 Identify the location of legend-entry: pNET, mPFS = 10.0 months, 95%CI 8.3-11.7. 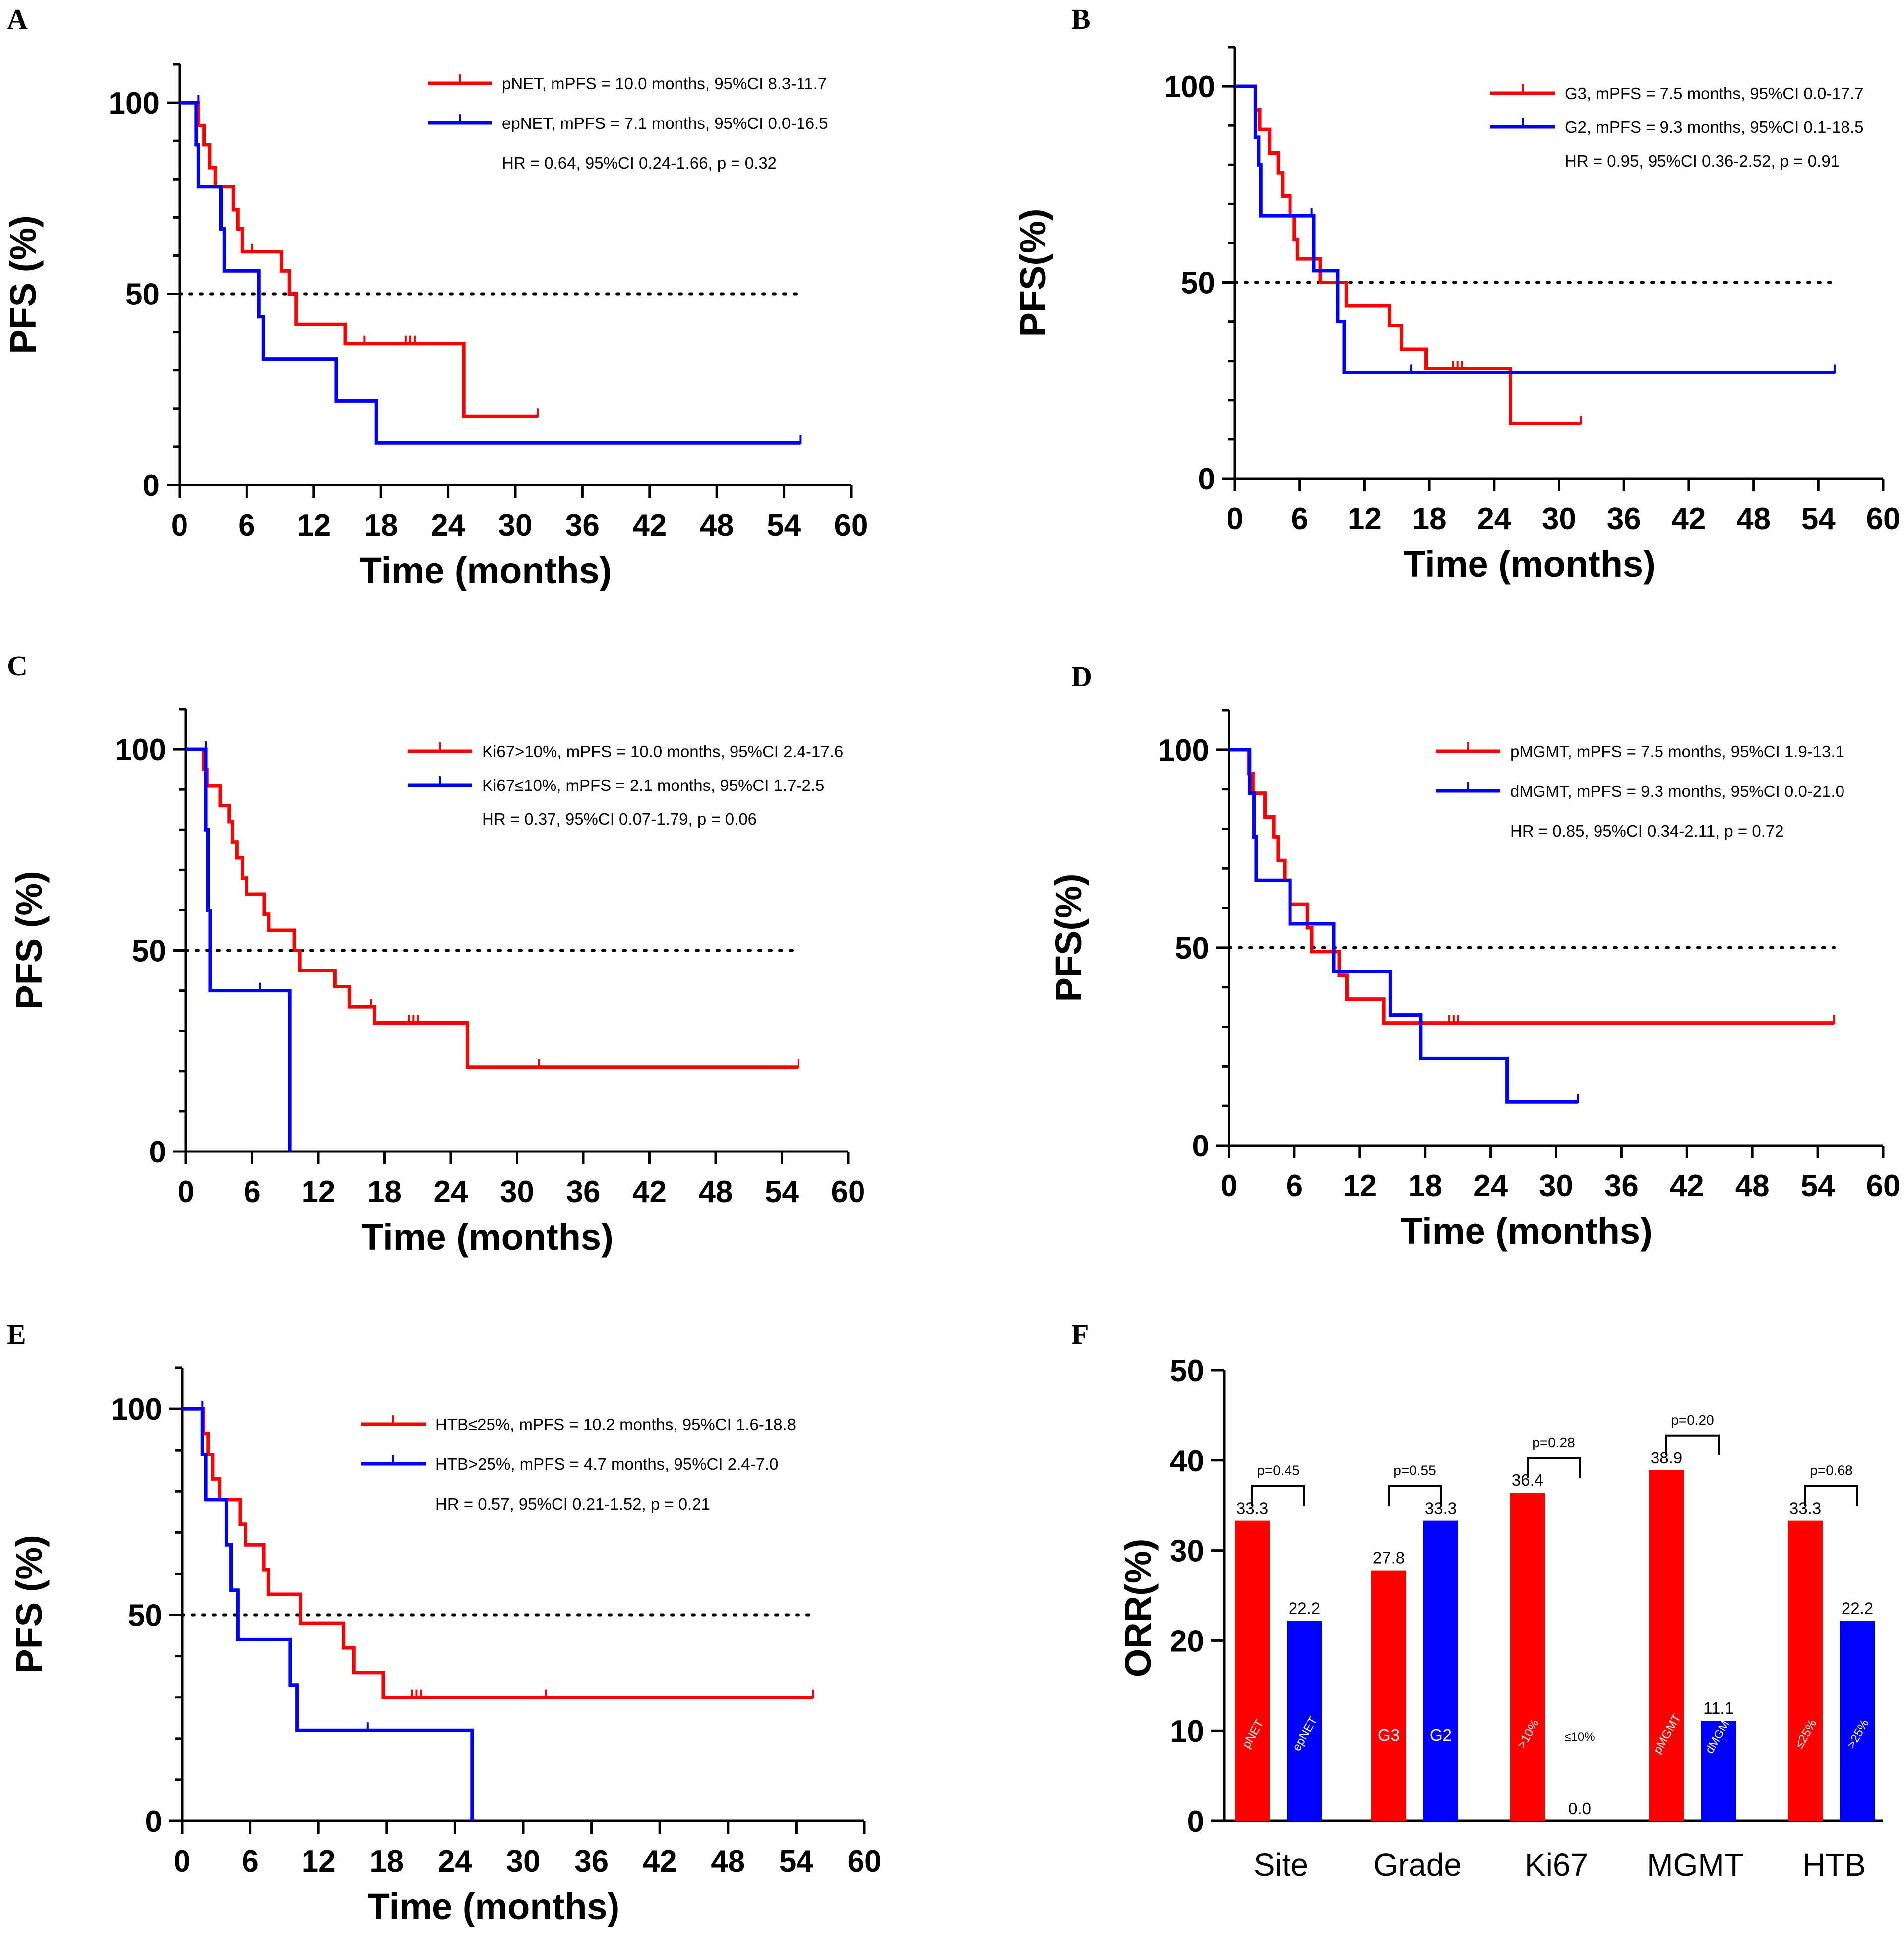
(664, 83).